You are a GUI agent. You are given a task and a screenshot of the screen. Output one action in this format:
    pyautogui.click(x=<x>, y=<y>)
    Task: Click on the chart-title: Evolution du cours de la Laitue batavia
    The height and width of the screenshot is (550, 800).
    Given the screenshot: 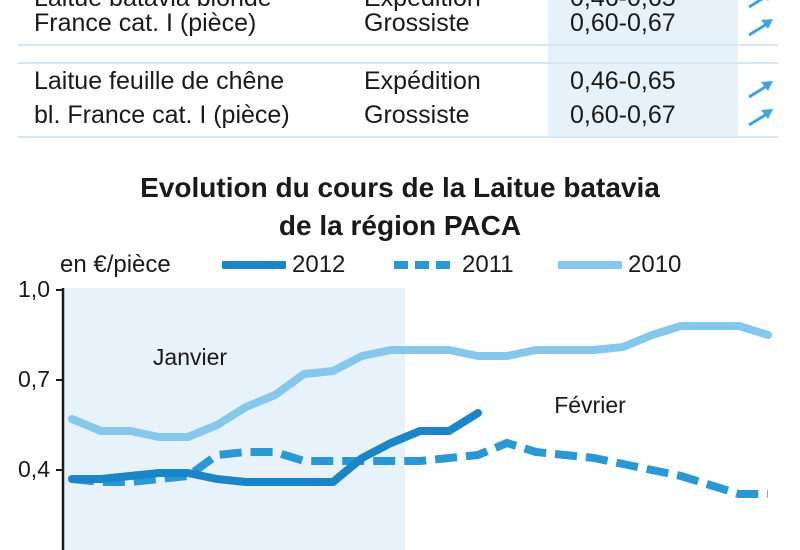 What is the action you would take?
    pyautogui.click(x=400, y=187)
    